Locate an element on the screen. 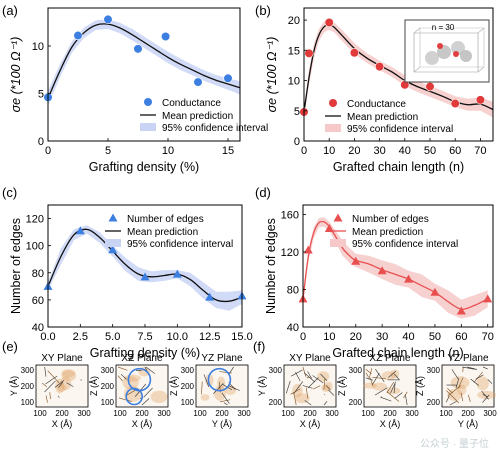  y-tick-label: 10 is located at coordinates (38, 47).